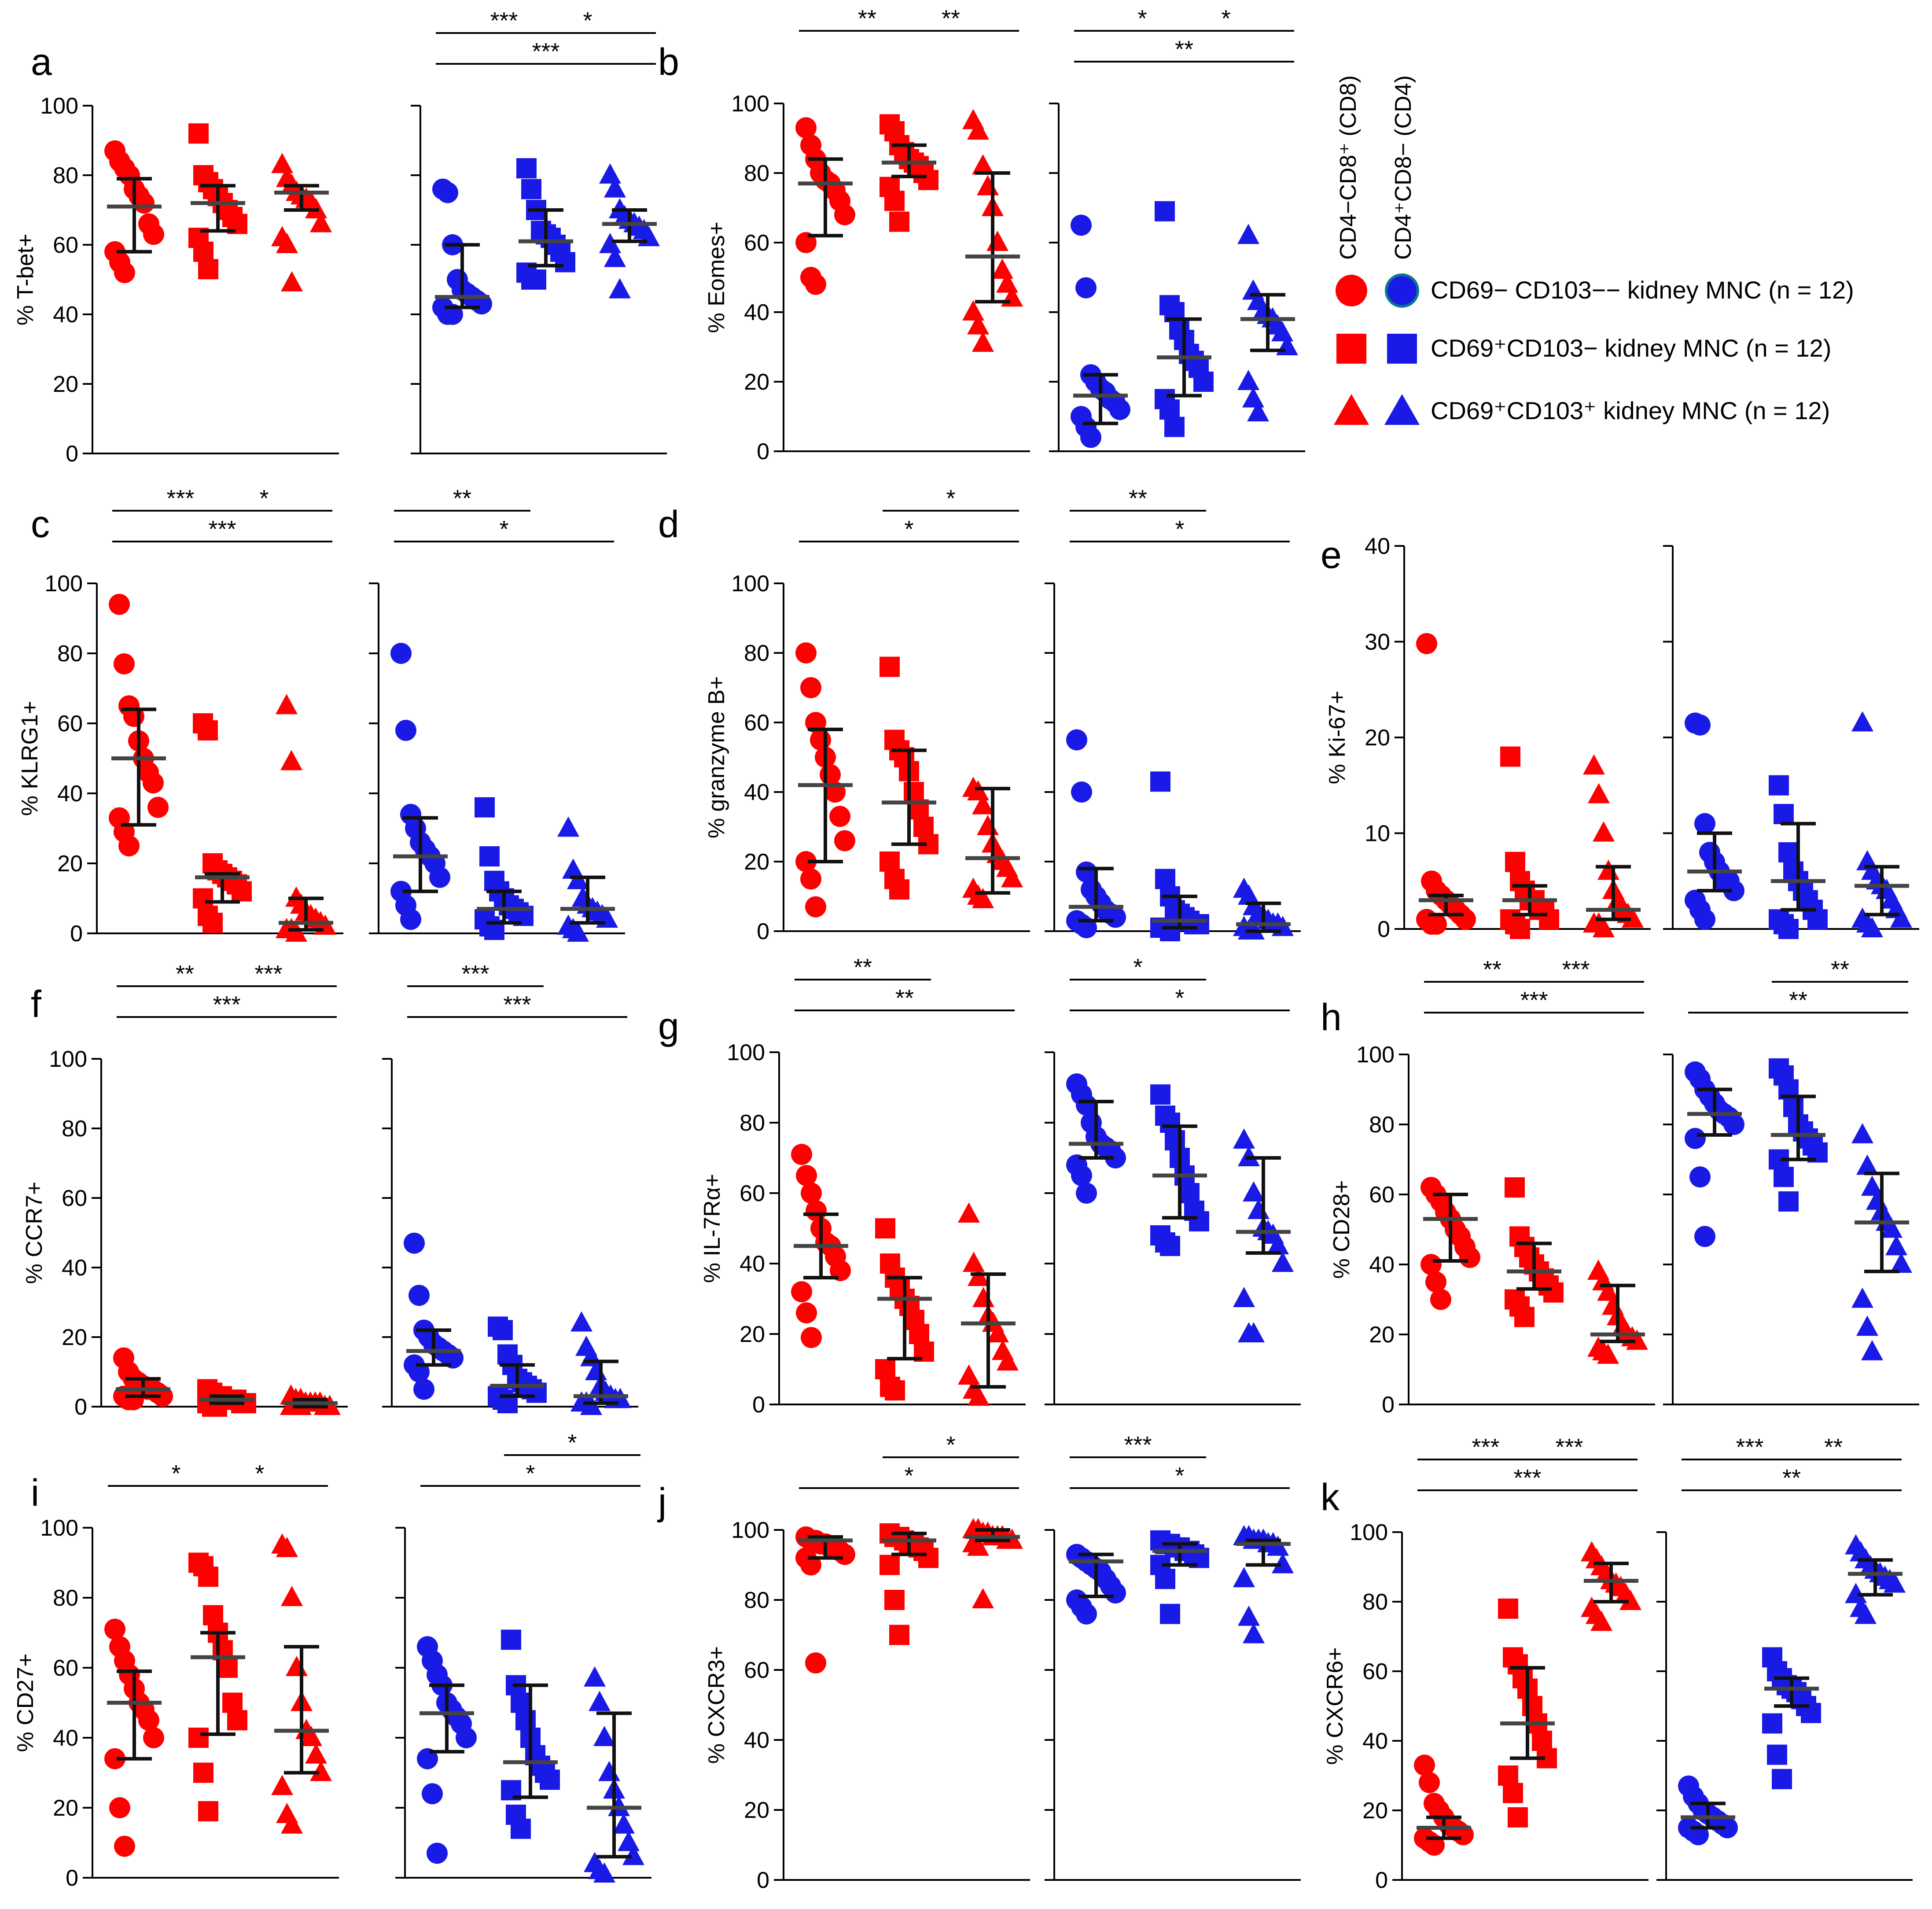 The height and width of the screenshot is (1909, 1932). What do you see at coordinates (42, 62) in the screenshot?
I see `panel-letter-a: a` at bounding box center [42, 62].